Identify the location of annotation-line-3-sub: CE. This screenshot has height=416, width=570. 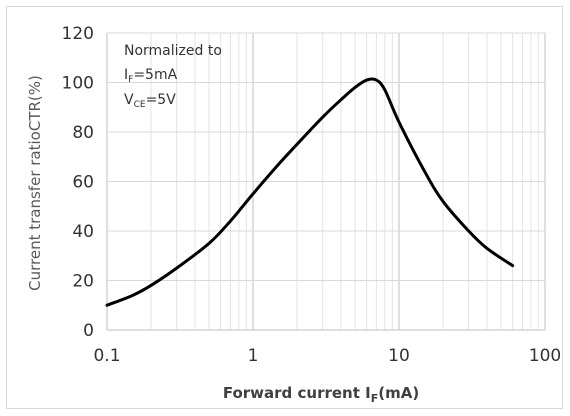
(140, 105).